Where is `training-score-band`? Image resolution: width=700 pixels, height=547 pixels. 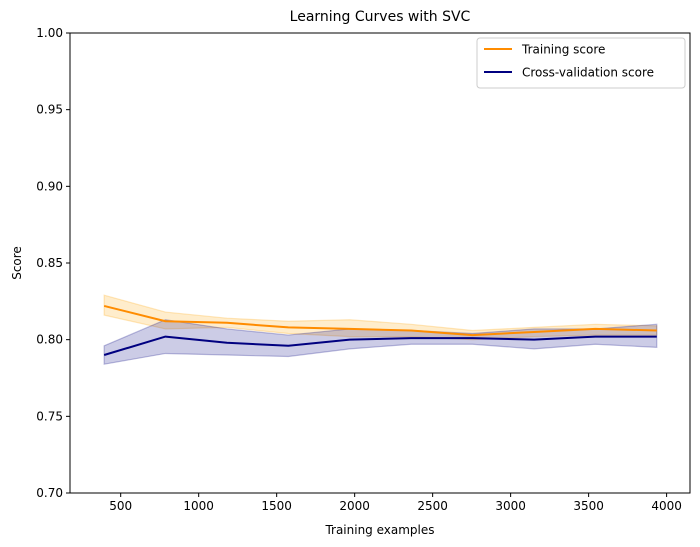
training-score-band is located at coordinates (380, 317).